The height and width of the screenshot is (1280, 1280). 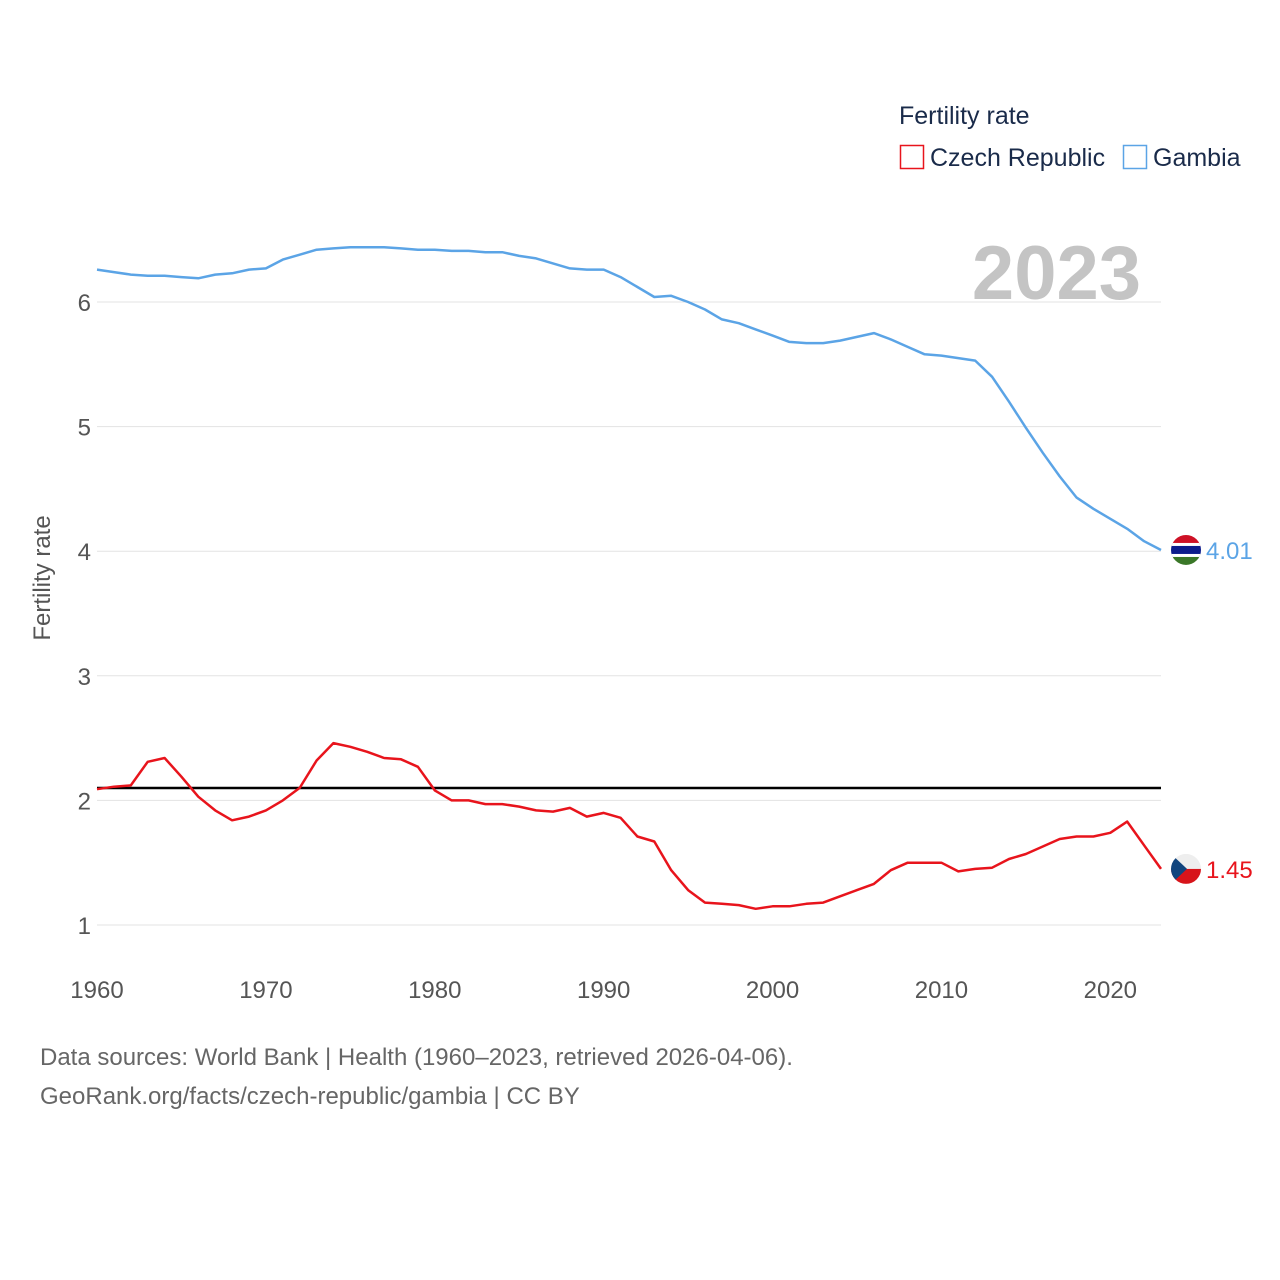 I want to click on legend-swatch-czech-republic, so click(x=912, y=157).